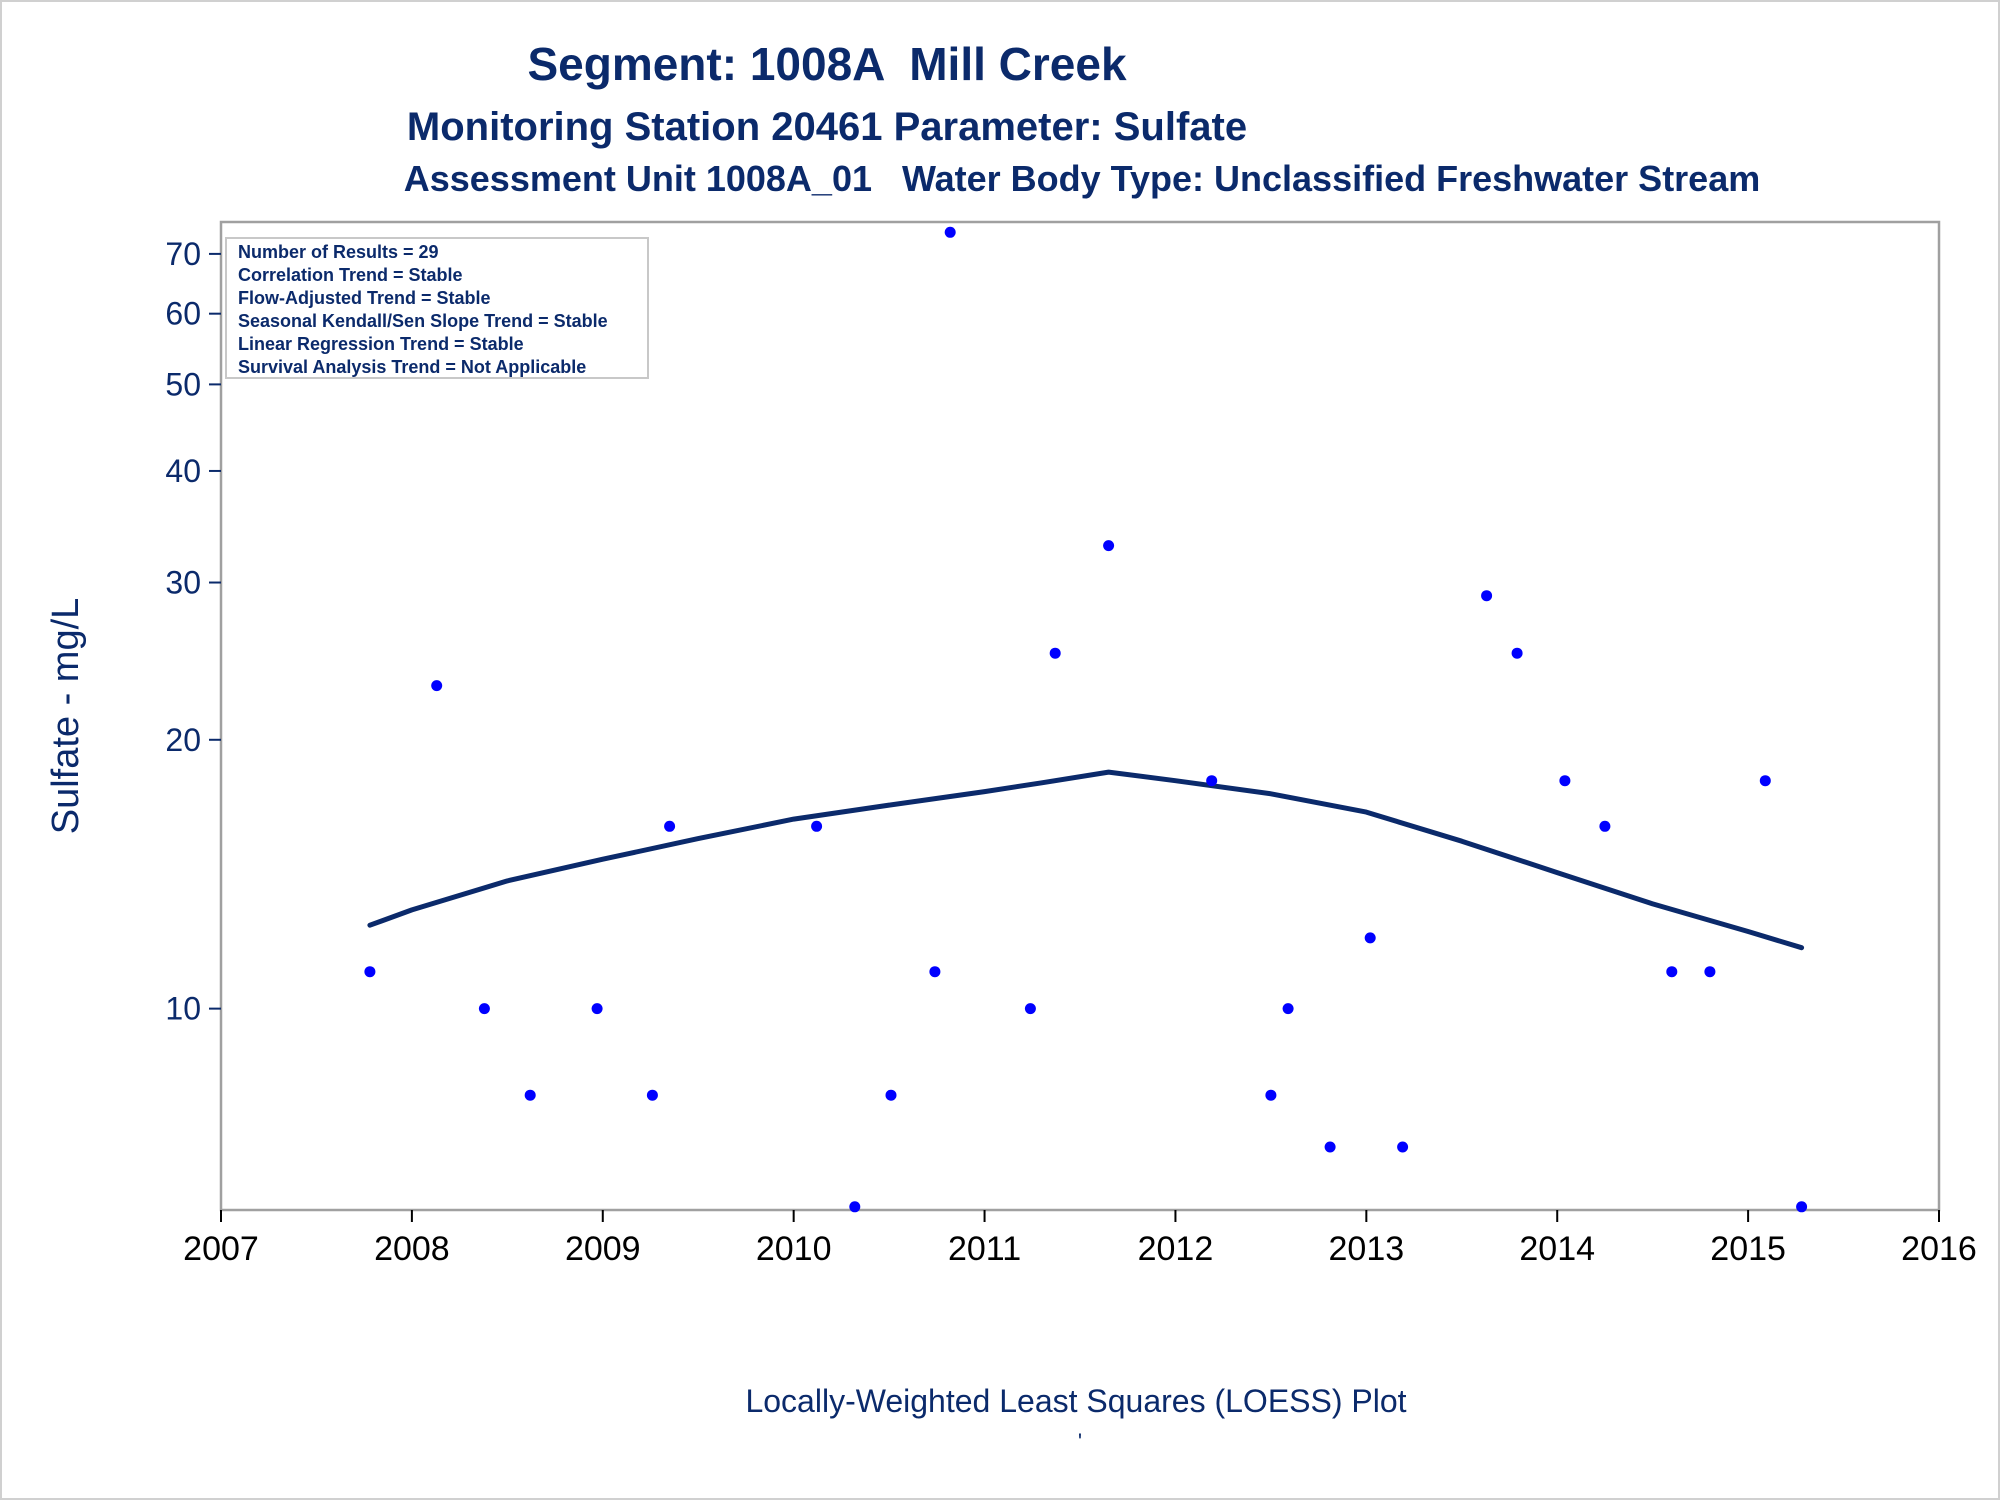  What do you see at coordinates (381, 344) in the screenshot?
I see `stats-inset-line: Linear Regression Trend = Stable` at bounding box center [381, 344].